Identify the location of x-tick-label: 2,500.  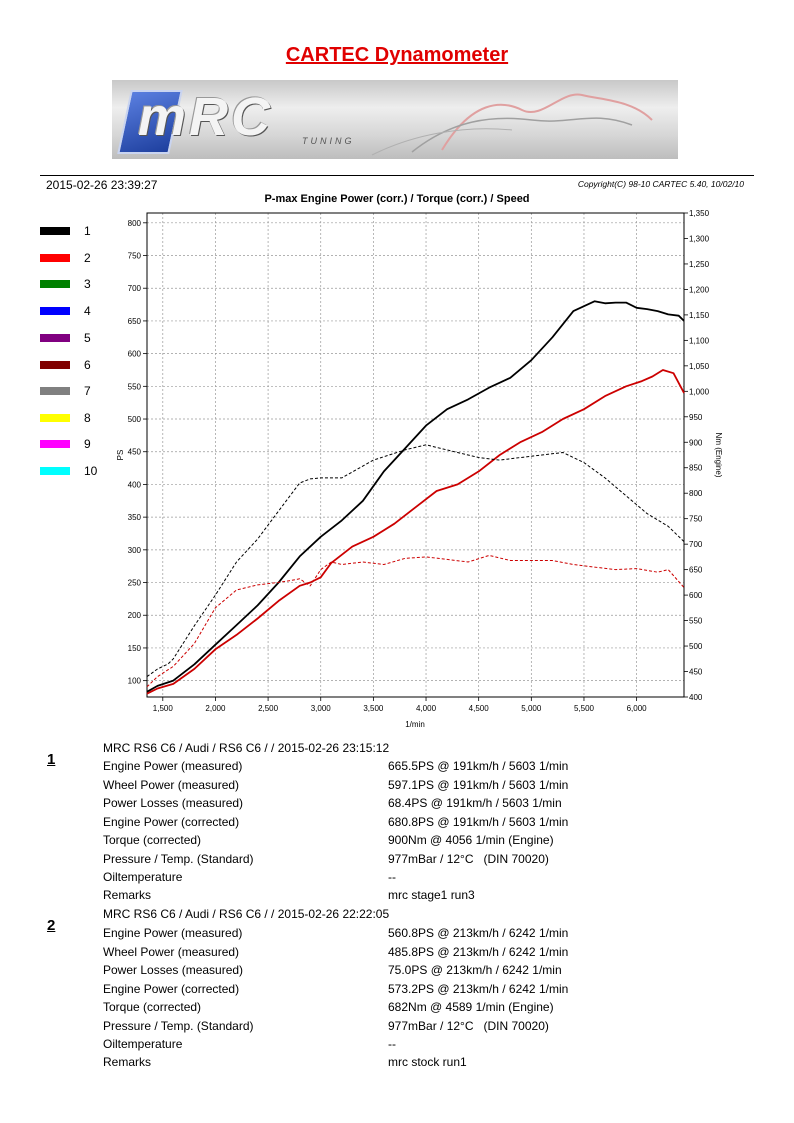
(268, 708).